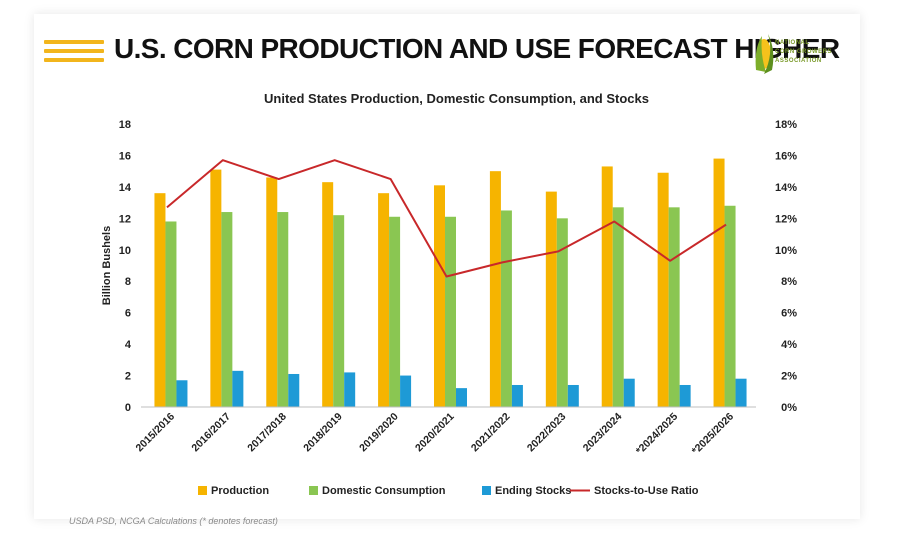 This screenshot has height=550, width=900. Describe the element at coordinates (657, 434) in the screenshot. I see `x-tick-label: *2024/2025` at that location.